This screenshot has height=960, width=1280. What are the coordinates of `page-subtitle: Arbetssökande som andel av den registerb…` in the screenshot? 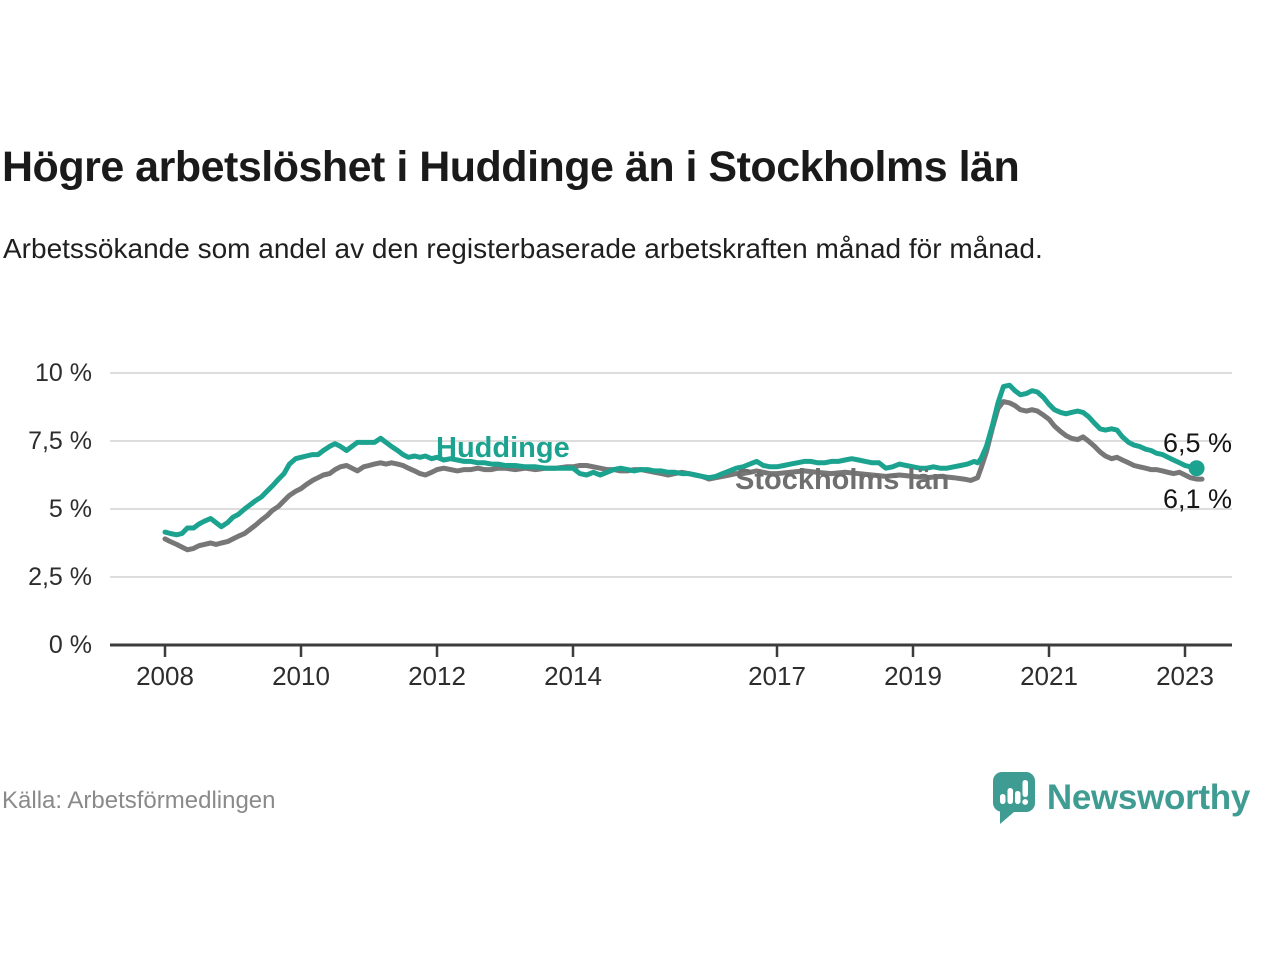 It's located at (523, 248).